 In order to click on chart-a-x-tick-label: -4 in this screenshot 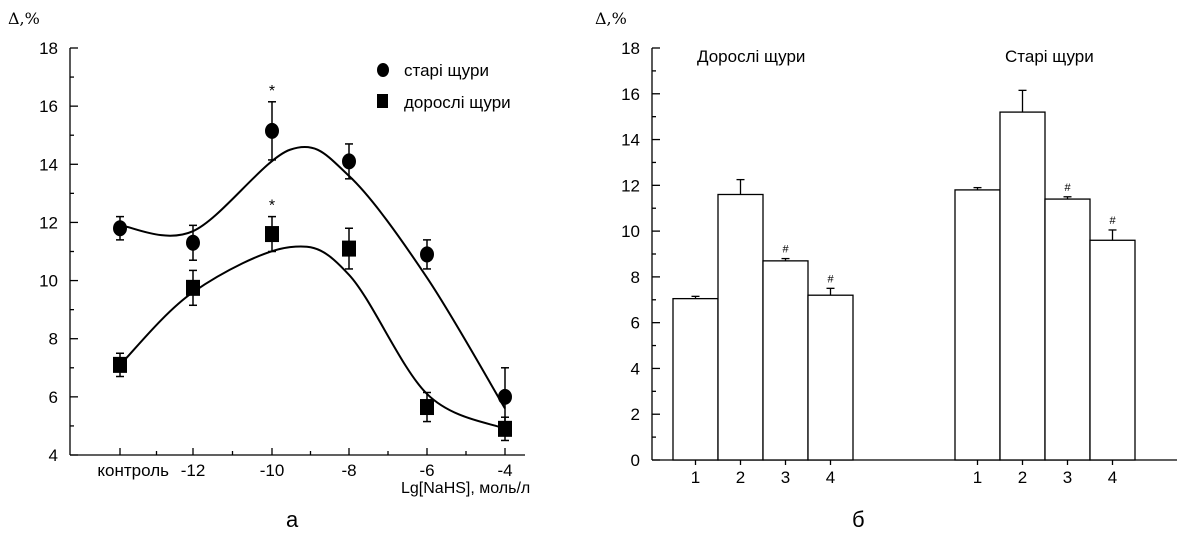, I will do `click(504, 470)`.